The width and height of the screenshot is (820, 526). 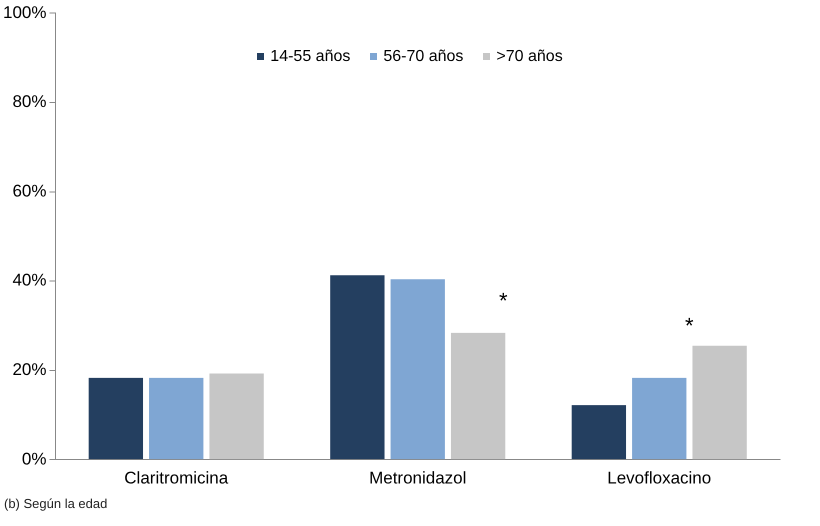 I want to click on y-tick-label: 0%, so click(x=34, y=458).